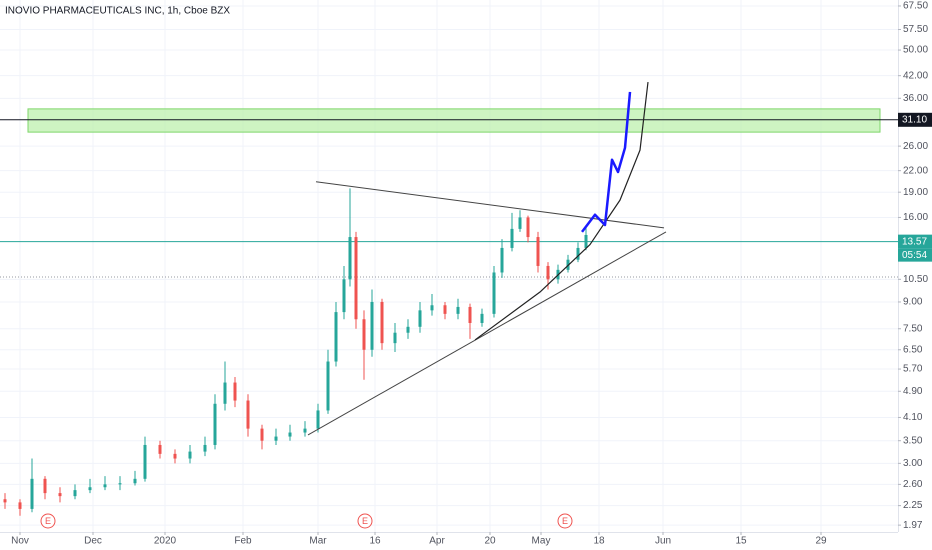 This screenshot has height=550, width=932. What do you see at coordinates (243, 541) in the screenshot?
I see `x-tick-label: Feb` at bounding box center [243, 541].